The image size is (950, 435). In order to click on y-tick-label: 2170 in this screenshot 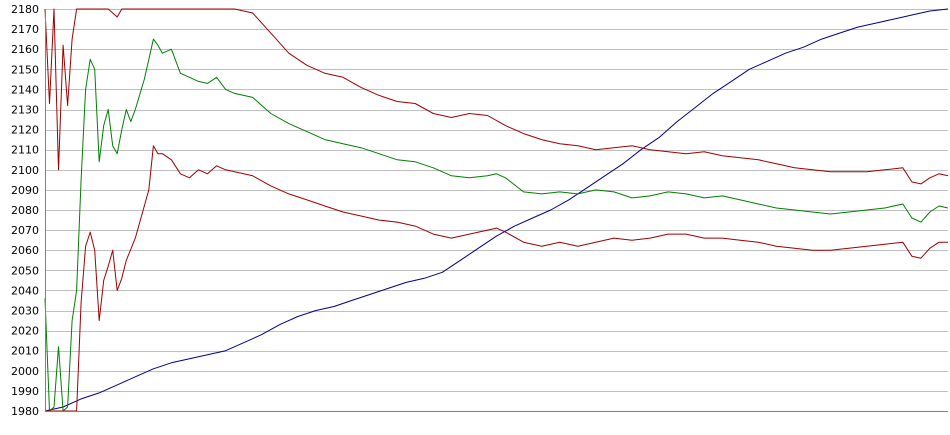, I will do `click(25, 29)`.